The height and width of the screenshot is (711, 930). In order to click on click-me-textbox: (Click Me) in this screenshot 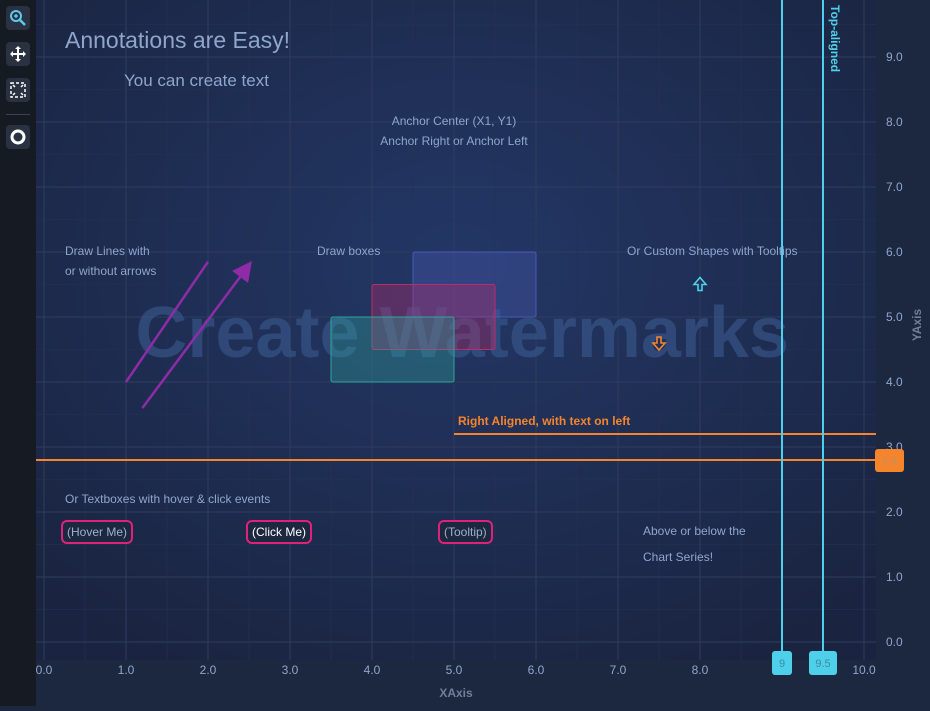, I will do `click(279, 532)`.